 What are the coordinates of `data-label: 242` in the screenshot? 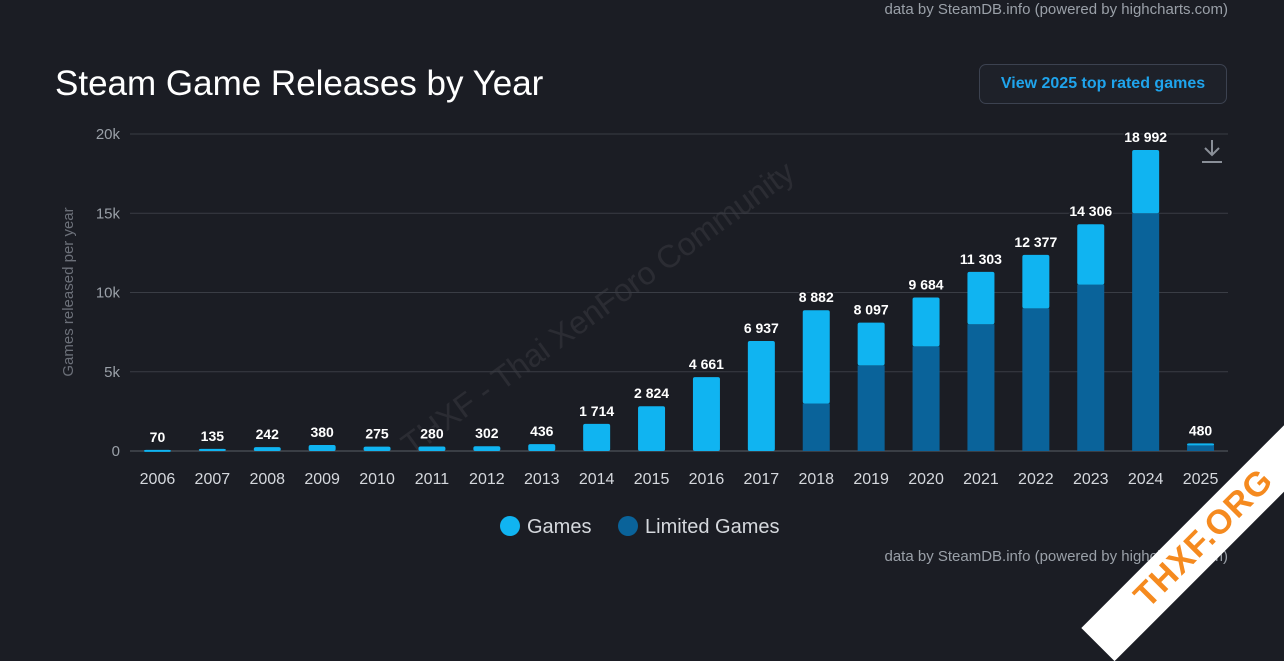 It's located at (268, 434).